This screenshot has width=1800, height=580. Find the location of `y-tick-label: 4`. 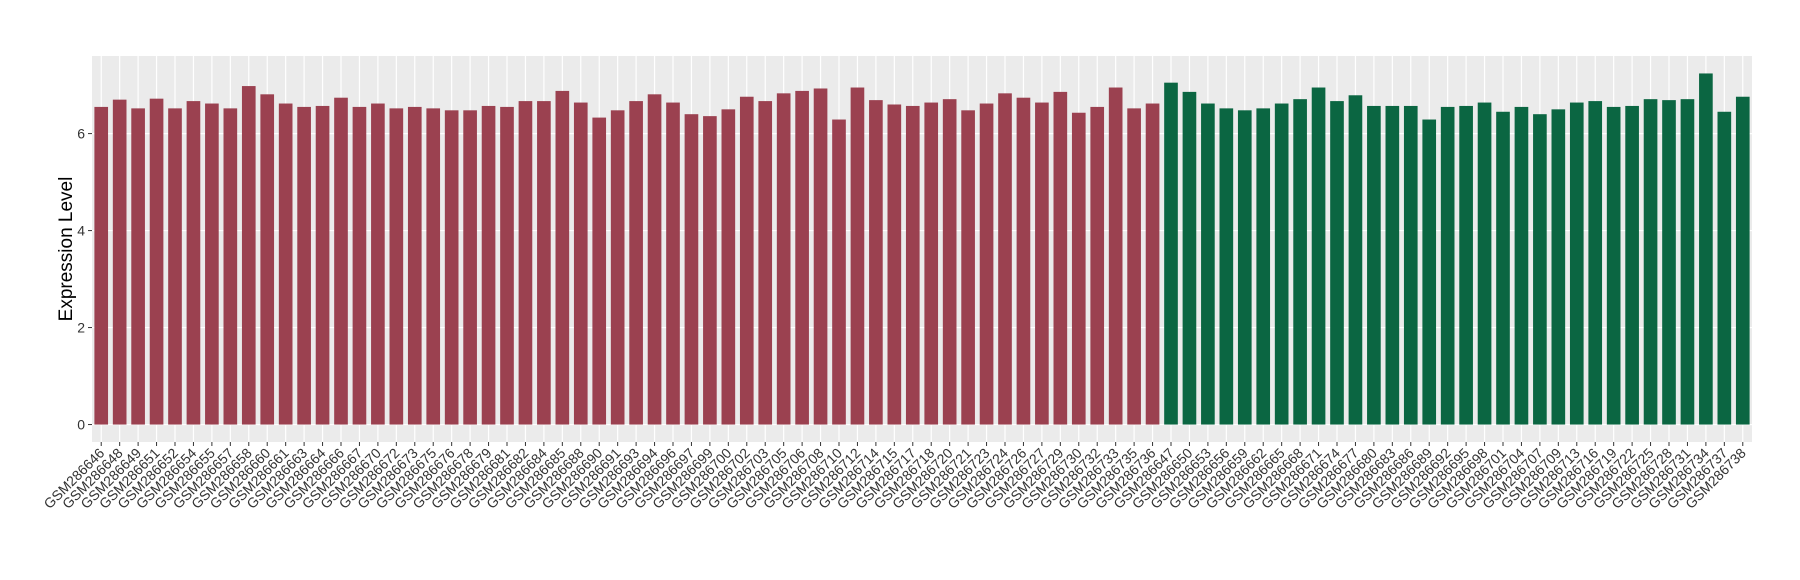

y-tick-label: 4 is located at coordinates (81, 231).